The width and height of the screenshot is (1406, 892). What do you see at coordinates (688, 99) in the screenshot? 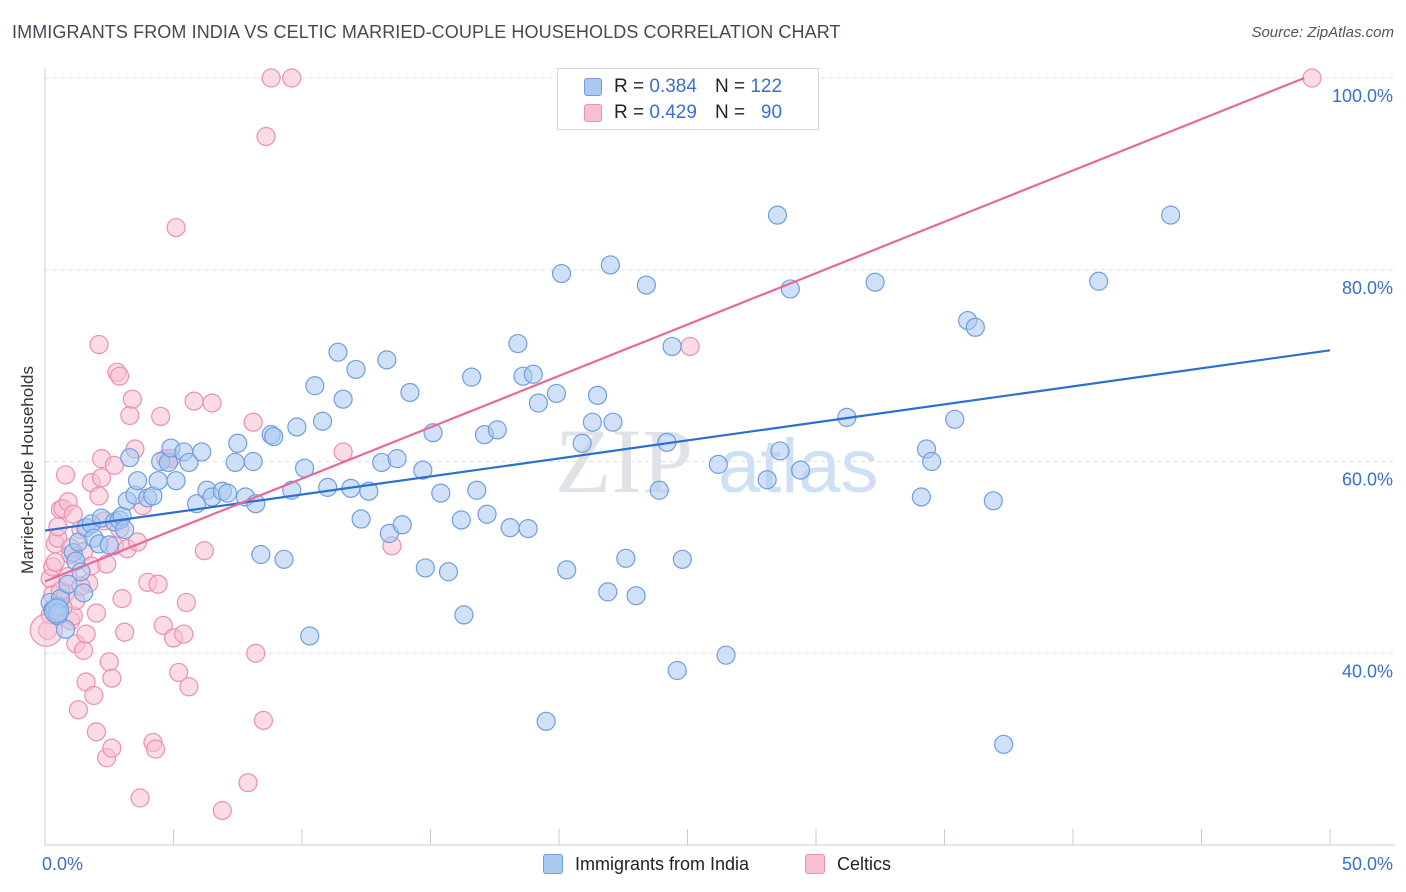
I see `stats-legend: R = 0.384 N = 122 R = 0.429 N = 90` at bounding box center [688, 99].